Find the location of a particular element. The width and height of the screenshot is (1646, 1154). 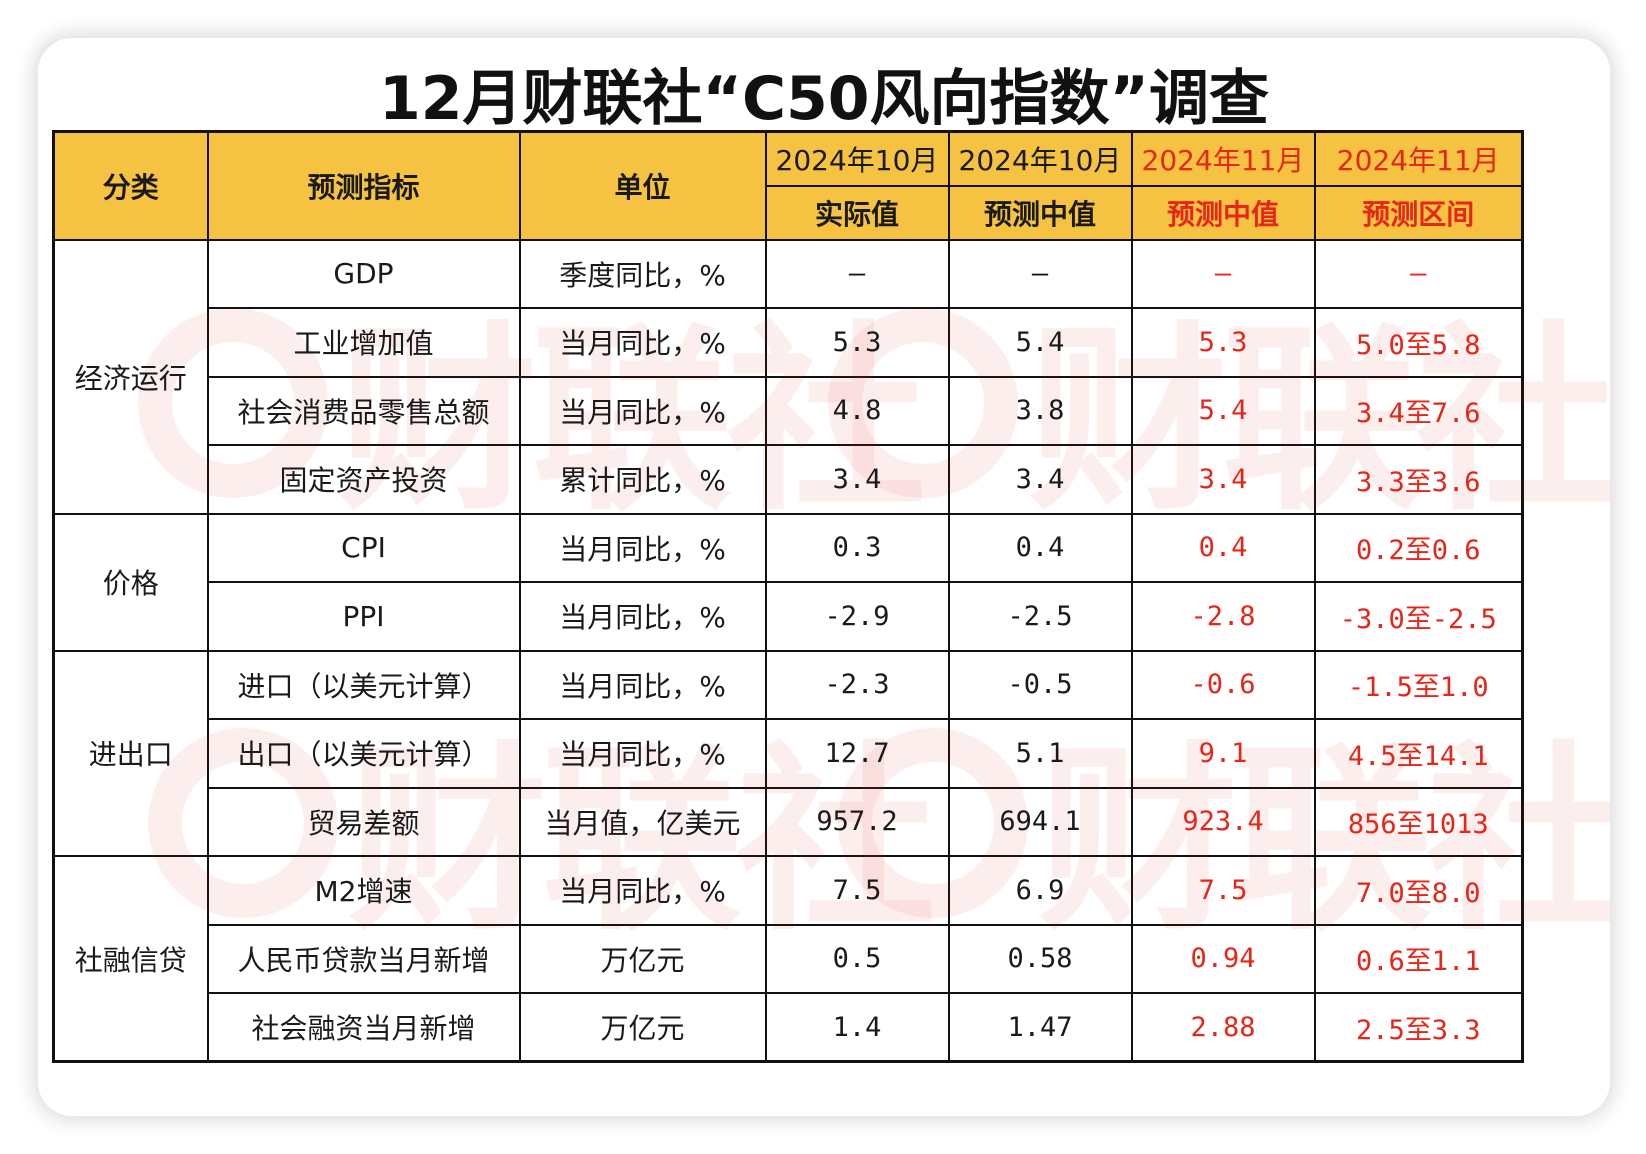

value-cell: 9.1 is located at coordinates (1223, 753).